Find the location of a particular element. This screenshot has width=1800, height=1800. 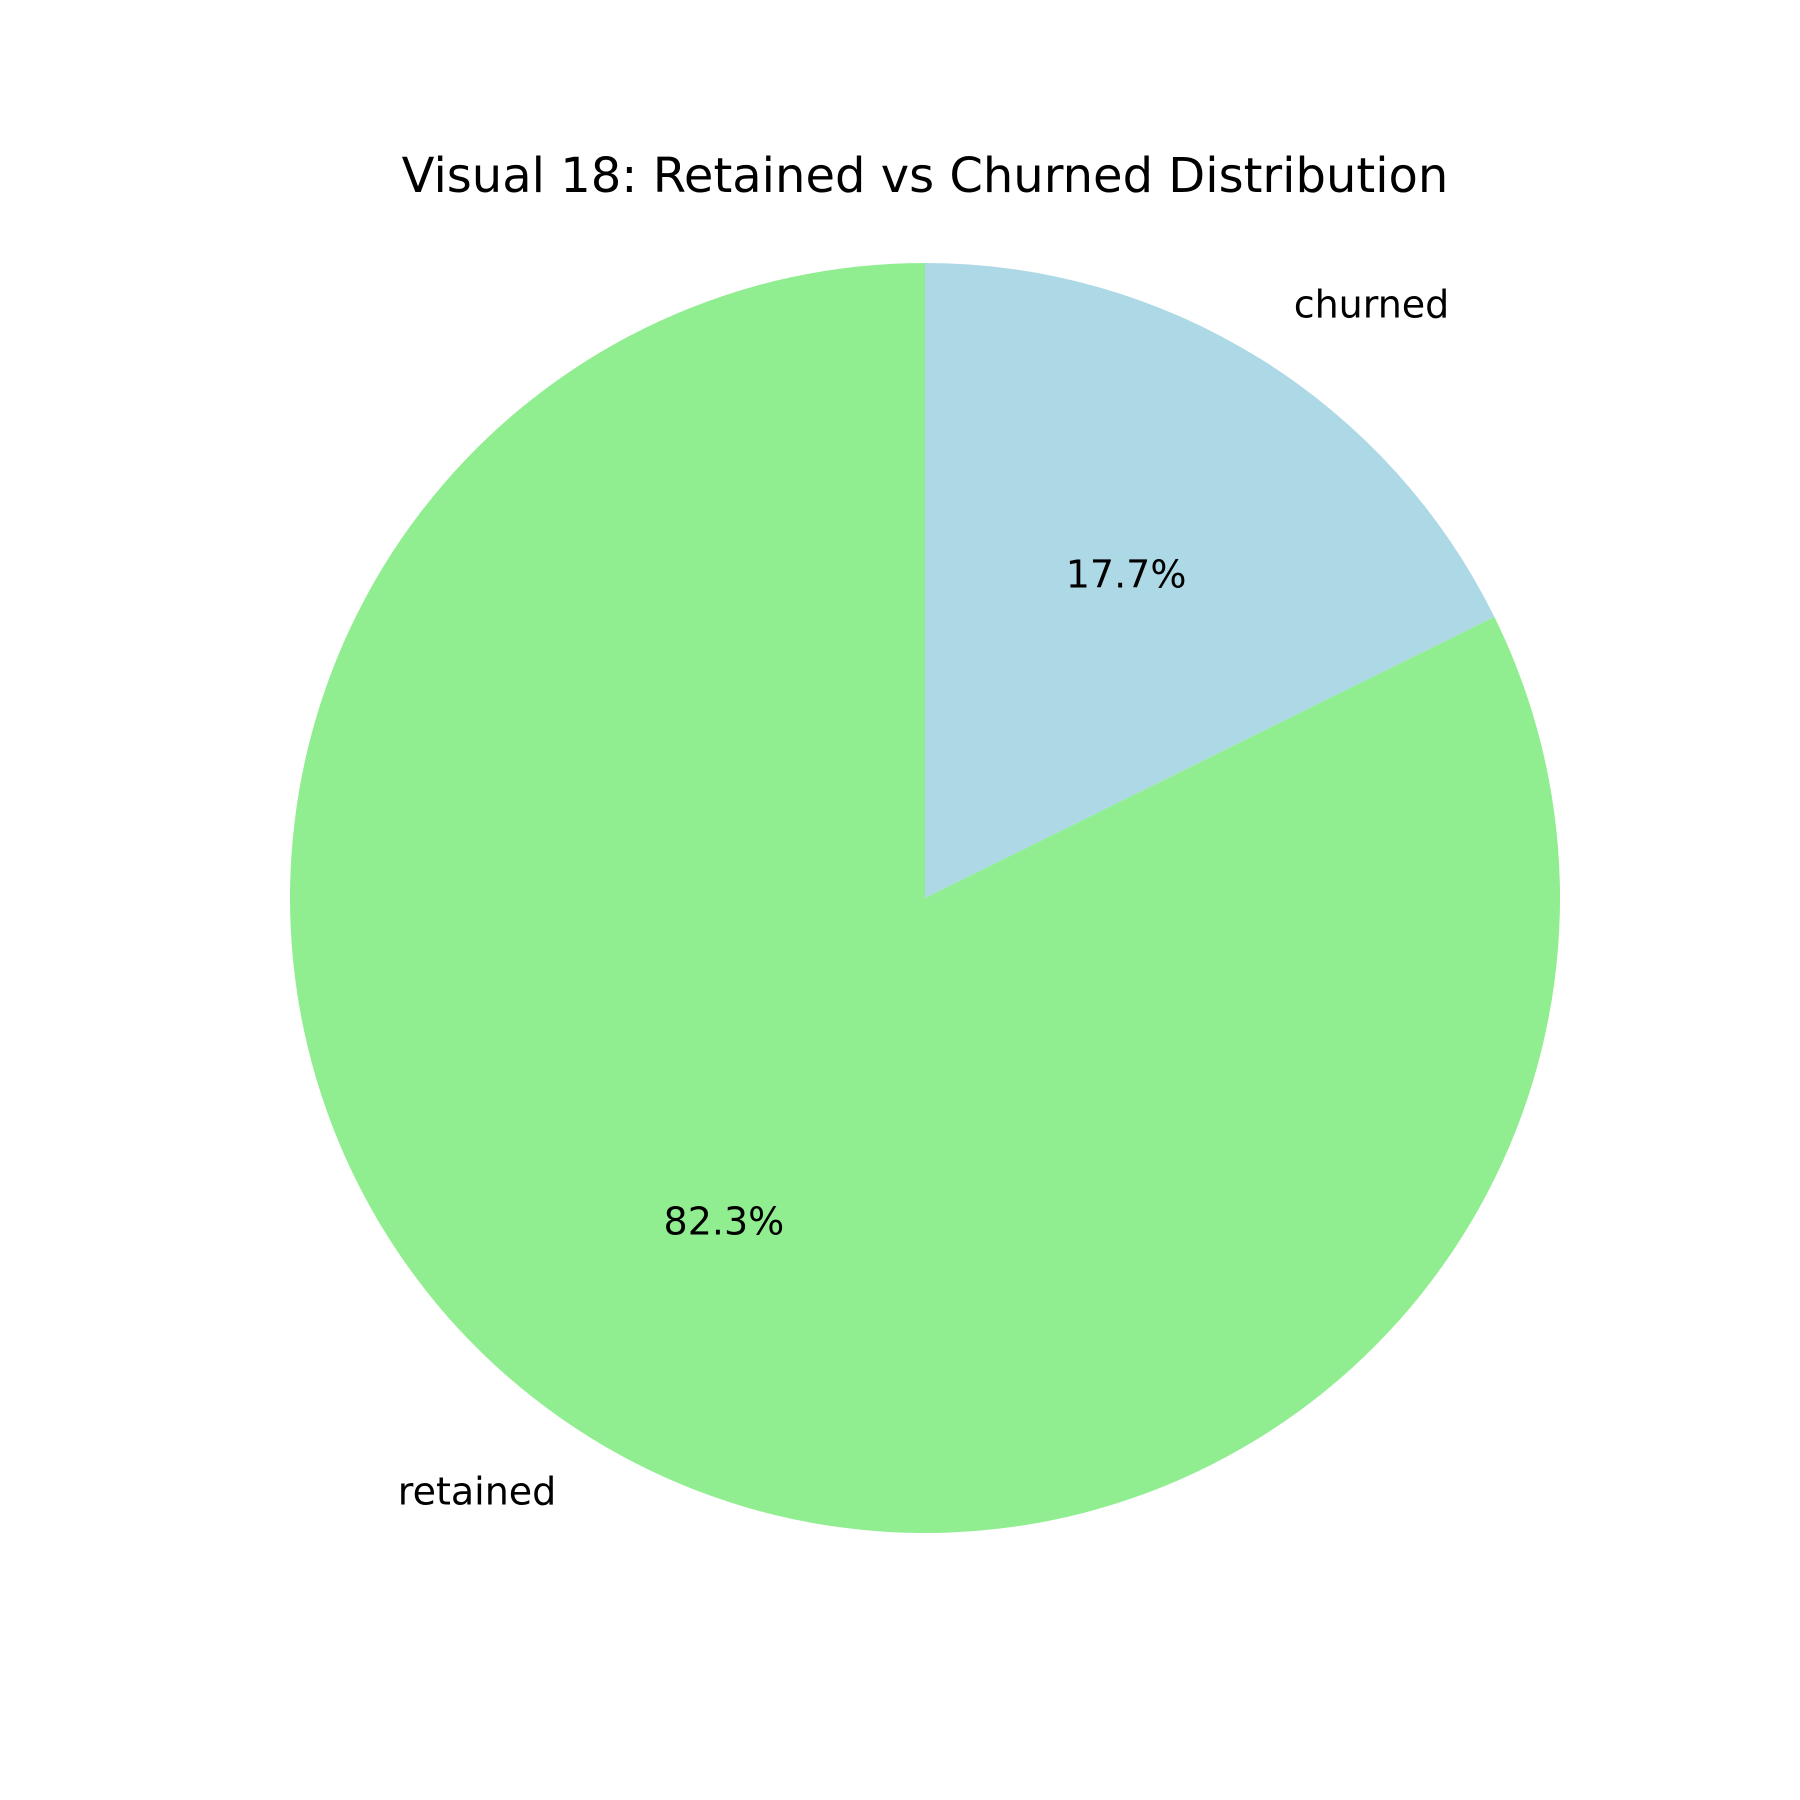

pct-label-churned: 17.7% is located at coordinates (1126, 574).